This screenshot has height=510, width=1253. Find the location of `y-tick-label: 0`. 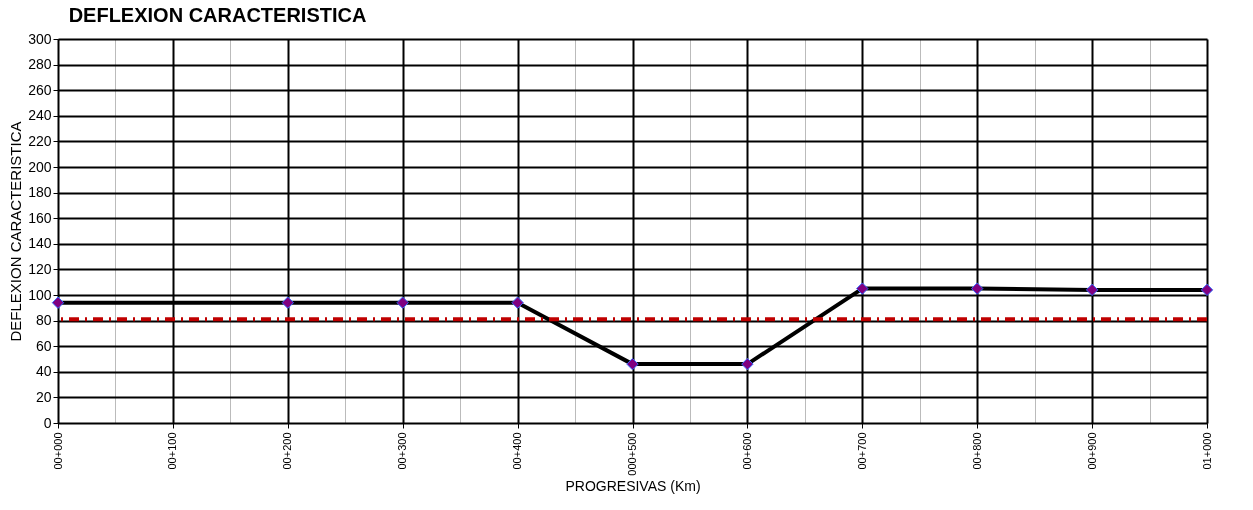

y-tick-label: 0 is located at coordinates (47, 422).